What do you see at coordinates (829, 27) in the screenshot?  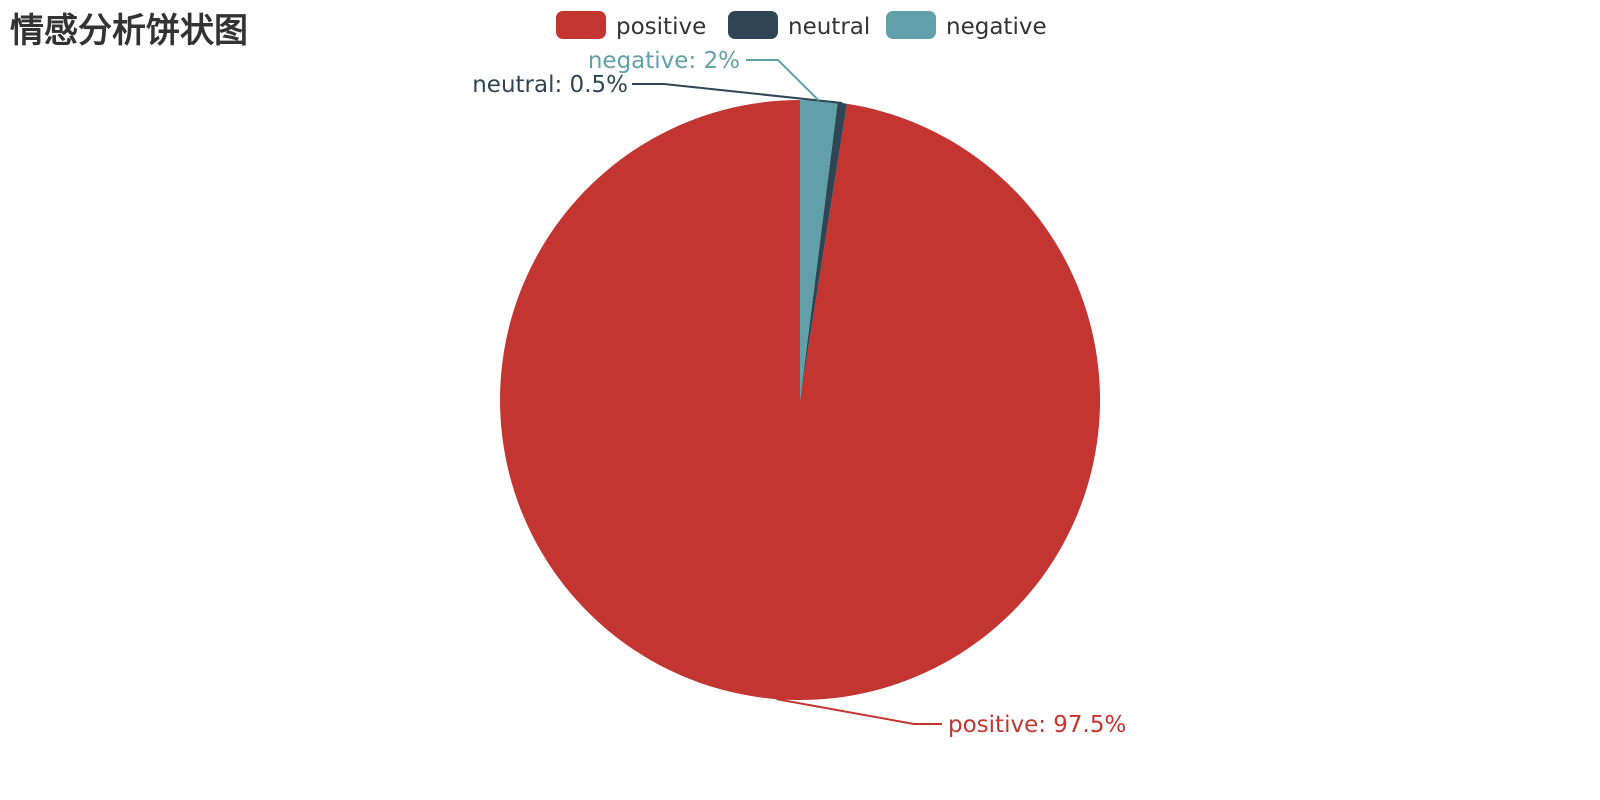 I see `legend-label-neutral: neutral` at bounding box center [829, 27].